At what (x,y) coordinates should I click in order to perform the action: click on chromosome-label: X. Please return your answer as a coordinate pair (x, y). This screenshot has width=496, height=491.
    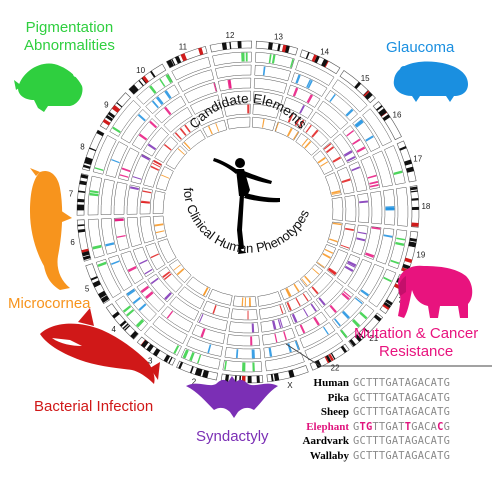
    Looking at the image, I should click on (290, 385).